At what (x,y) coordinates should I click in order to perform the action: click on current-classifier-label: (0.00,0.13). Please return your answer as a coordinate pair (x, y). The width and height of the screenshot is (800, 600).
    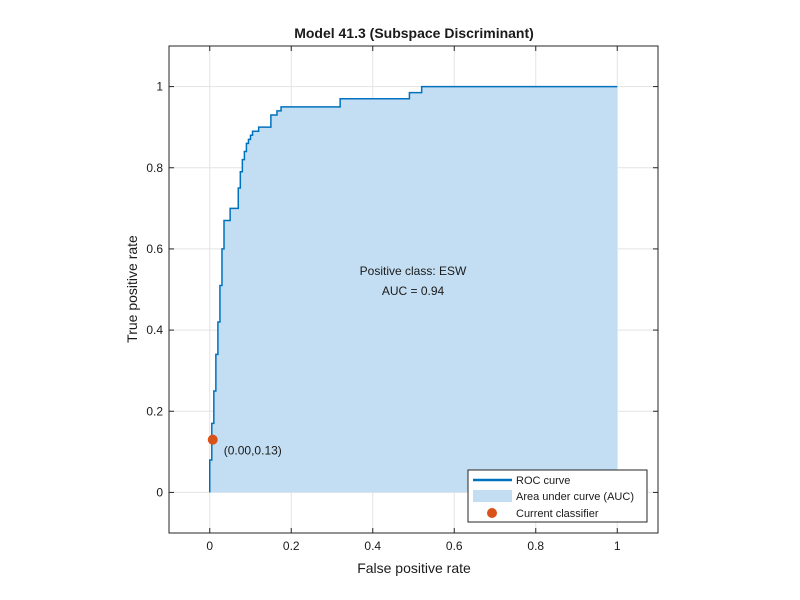
    Looking at the image, I should click on (253, 451).